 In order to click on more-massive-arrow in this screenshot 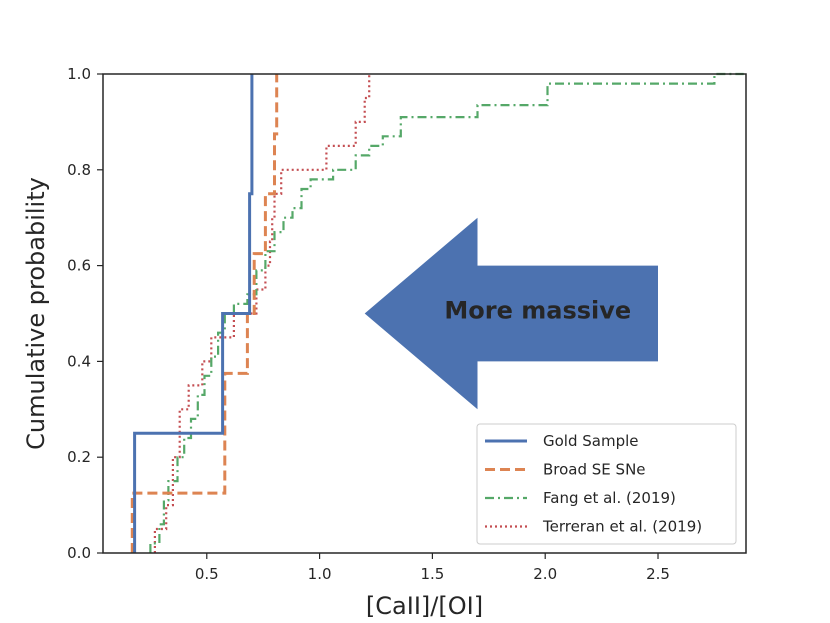, I will do `click(511, 313)`.